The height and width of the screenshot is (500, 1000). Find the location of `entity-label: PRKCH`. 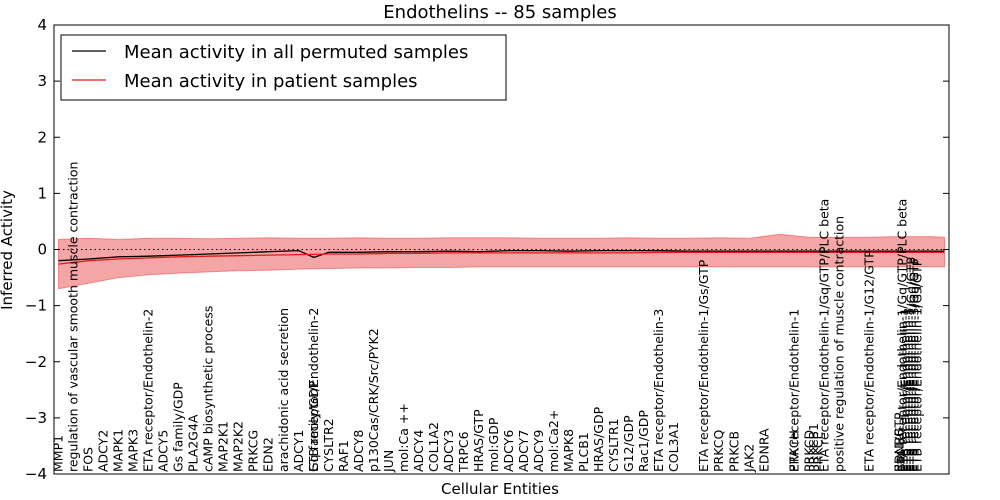

entity-label: PRKCH is located at coordinates (793, 451).